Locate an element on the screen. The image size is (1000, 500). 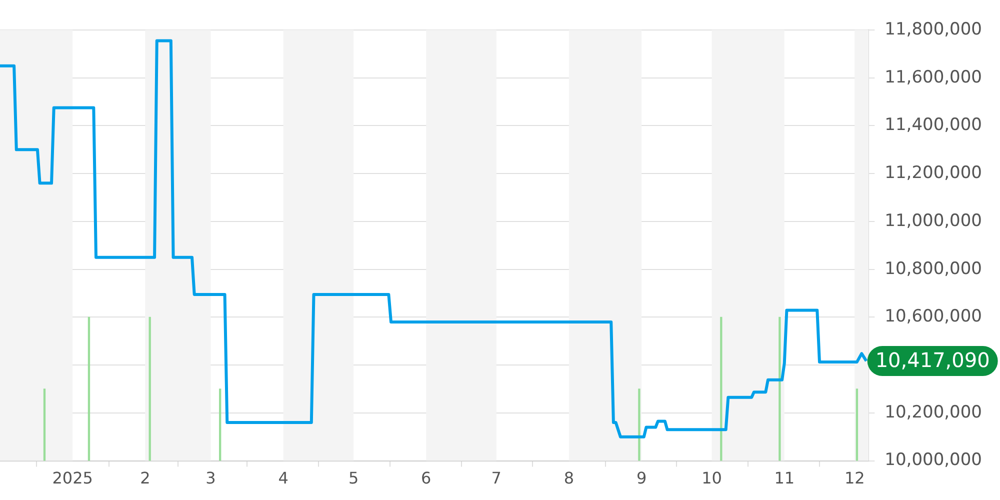
x-tick-label: 5 is located at coordinates (353, 478).